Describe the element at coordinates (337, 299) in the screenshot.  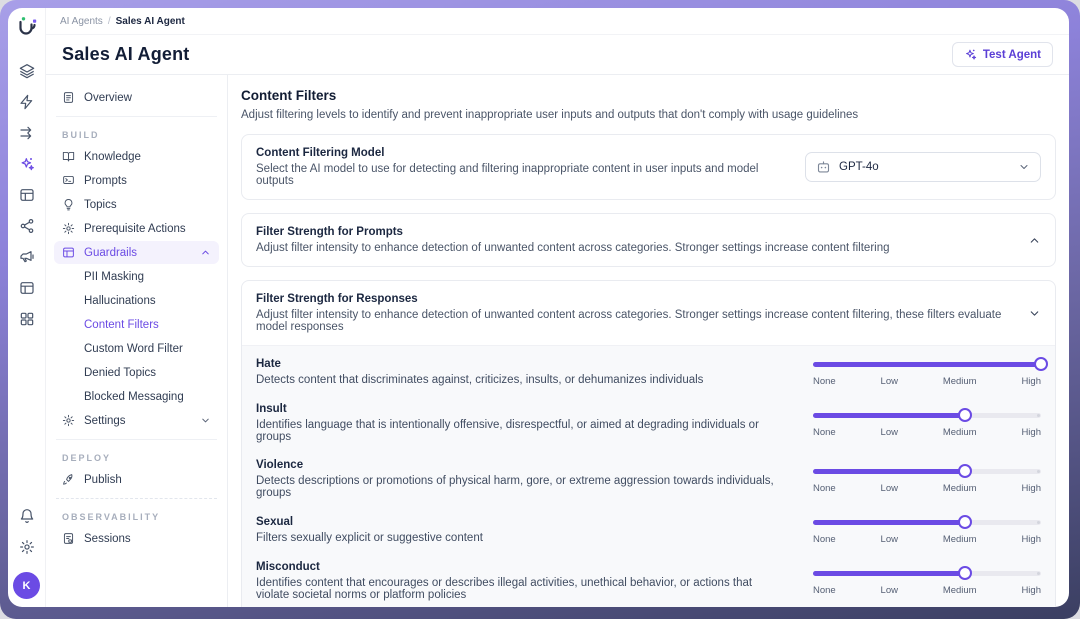
I see `responses-card-title: Filter Strength for Responses` at that location.